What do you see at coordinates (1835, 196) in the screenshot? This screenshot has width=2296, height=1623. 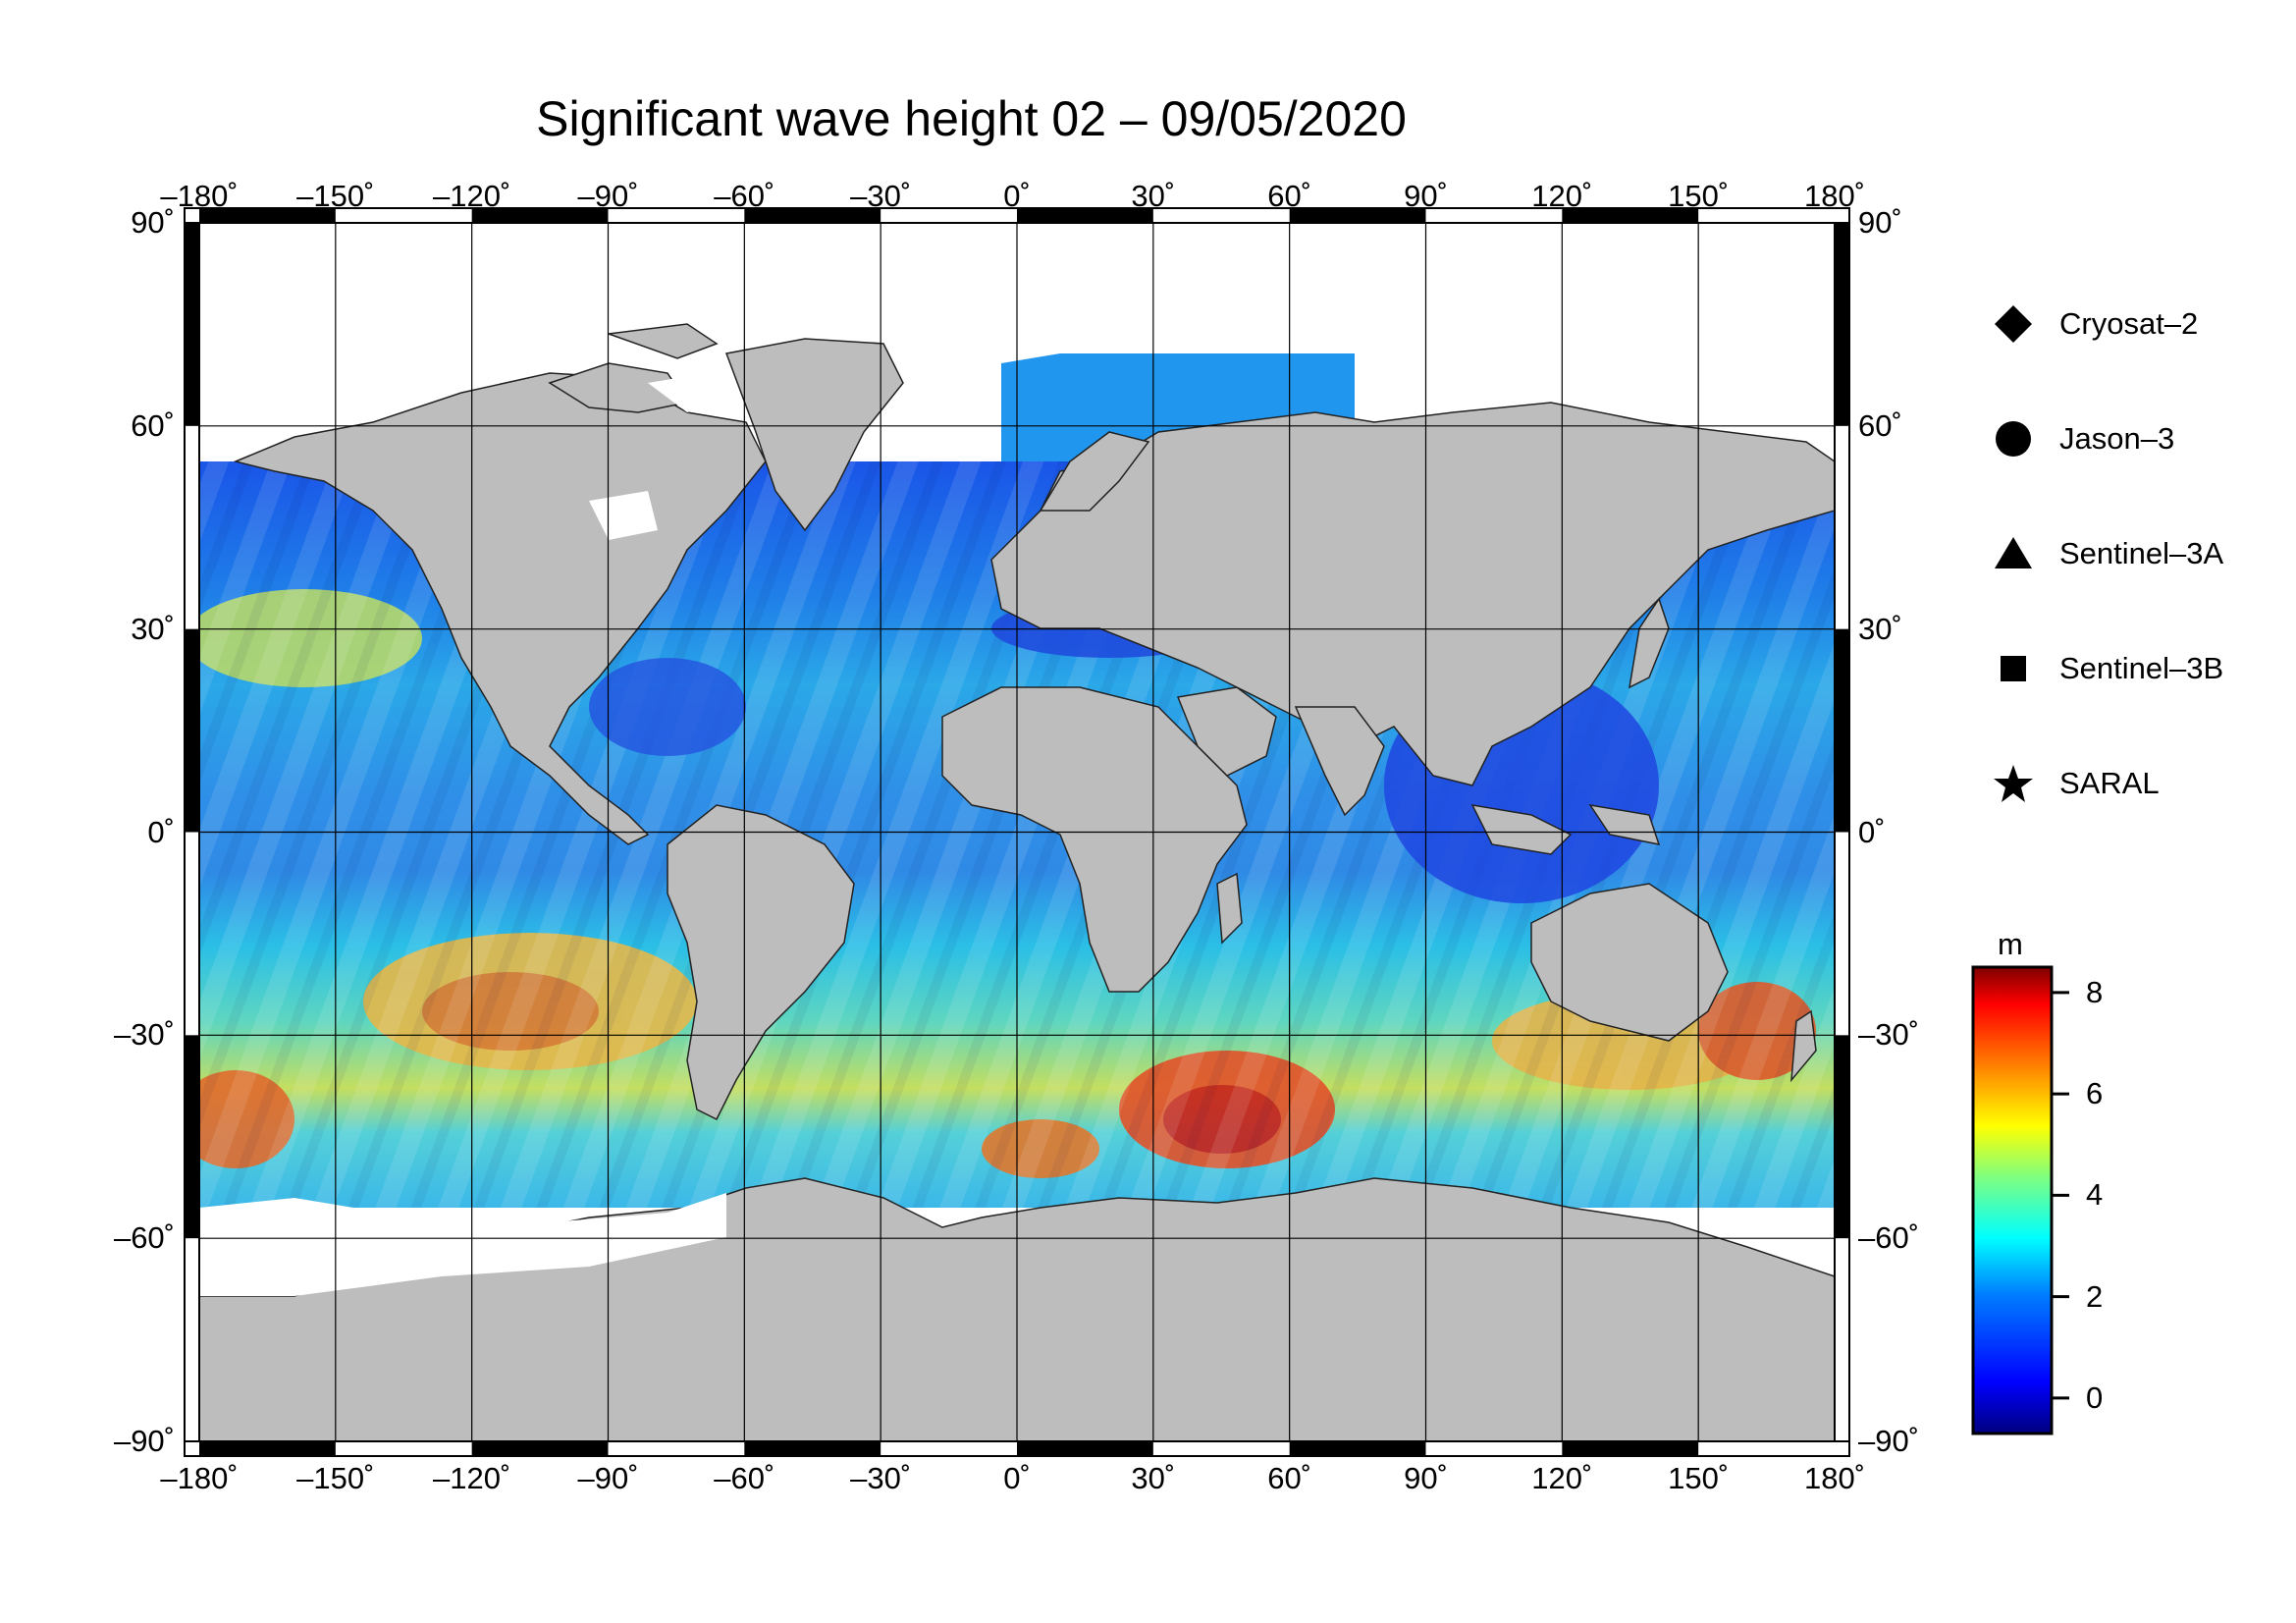 I see `lon-tick-label-top: 180˚` at bounding box center [1835, 196].